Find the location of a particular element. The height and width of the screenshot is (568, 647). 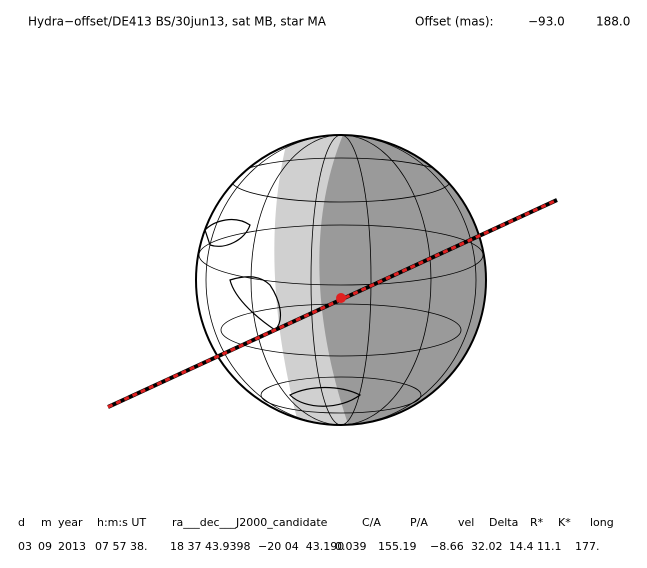

cell: 155.19 is located at coordinates (397, 546).